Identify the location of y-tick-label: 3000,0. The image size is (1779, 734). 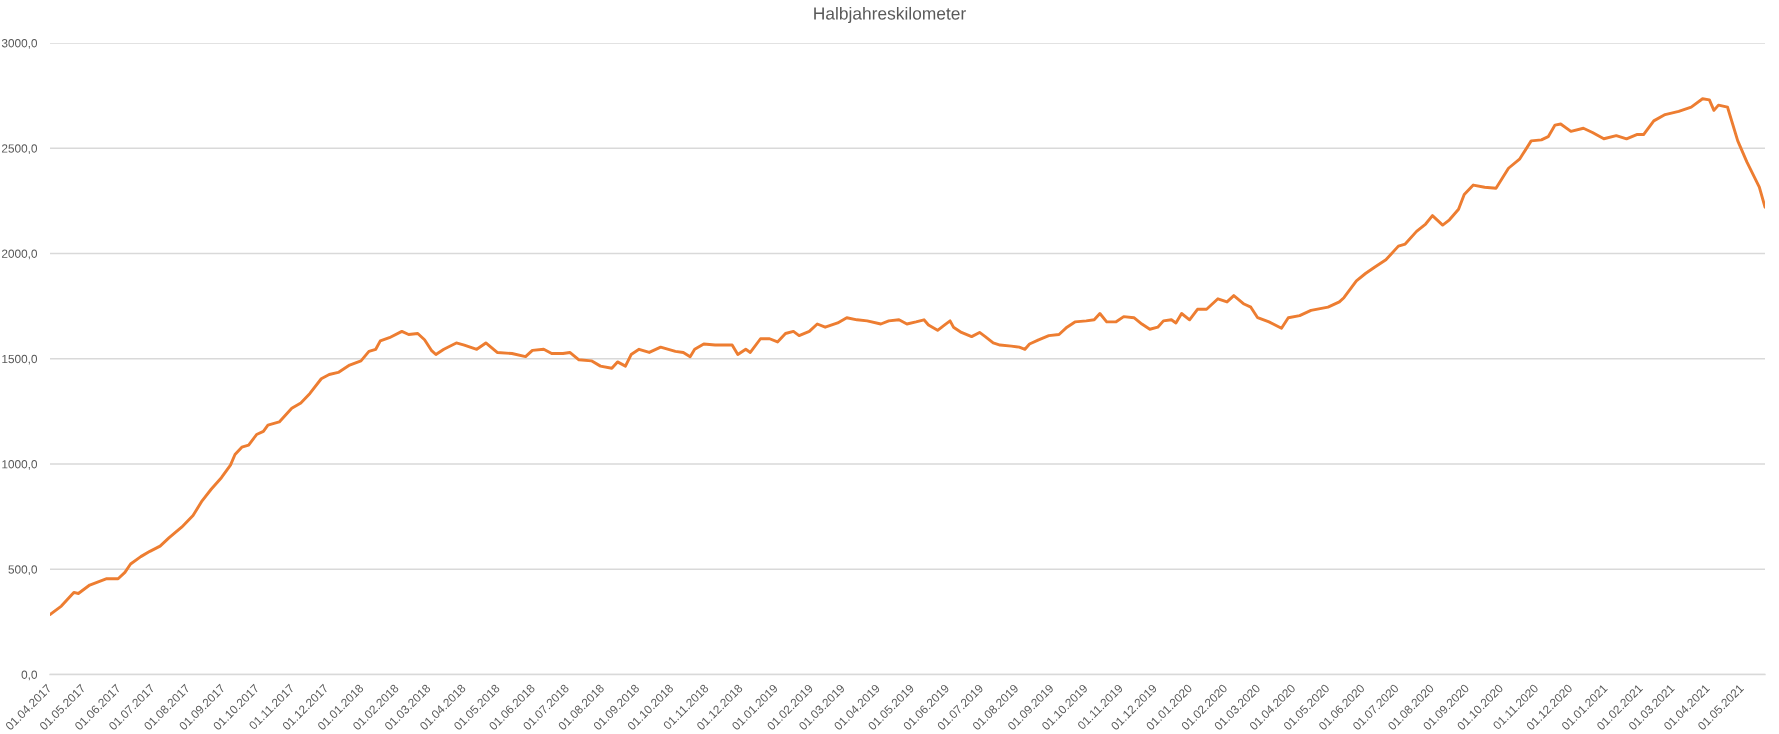
(19, 44).